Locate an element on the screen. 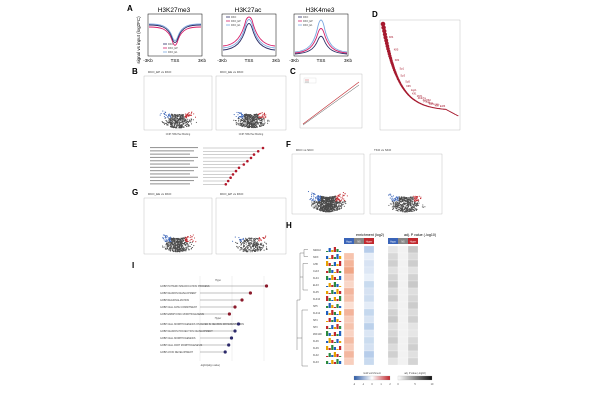 The image size is (600, 400). rank-label: Klf3 is located at coordinates (431, 104).